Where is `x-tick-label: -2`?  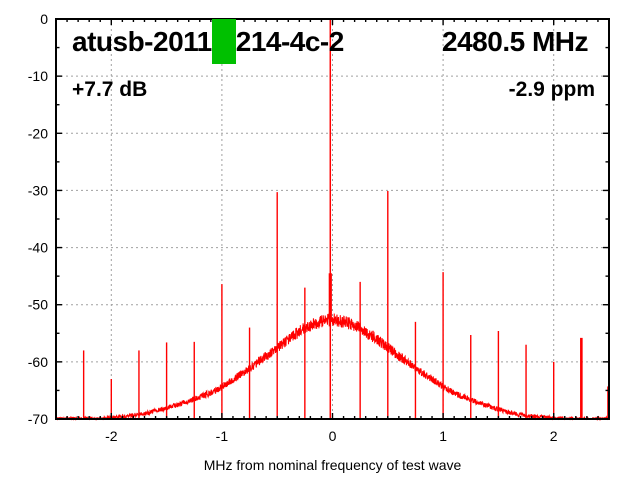 x-tick-label: -2 is located at coordinates (111, 436).